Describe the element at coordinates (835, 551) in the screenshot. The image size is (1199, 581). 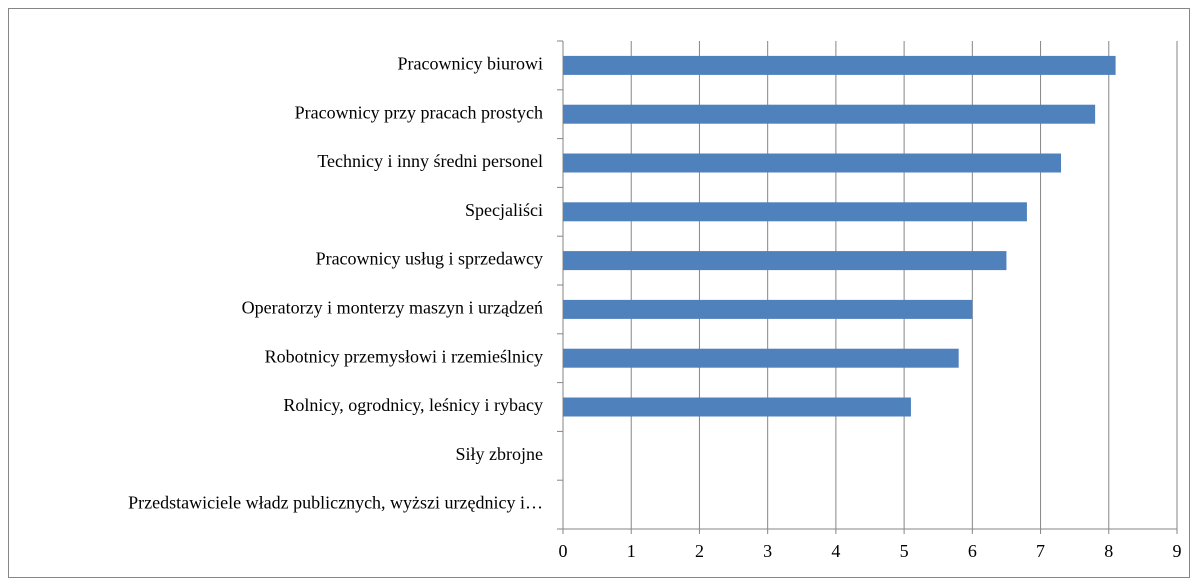
I see `x-tick-label: 4` at that location.